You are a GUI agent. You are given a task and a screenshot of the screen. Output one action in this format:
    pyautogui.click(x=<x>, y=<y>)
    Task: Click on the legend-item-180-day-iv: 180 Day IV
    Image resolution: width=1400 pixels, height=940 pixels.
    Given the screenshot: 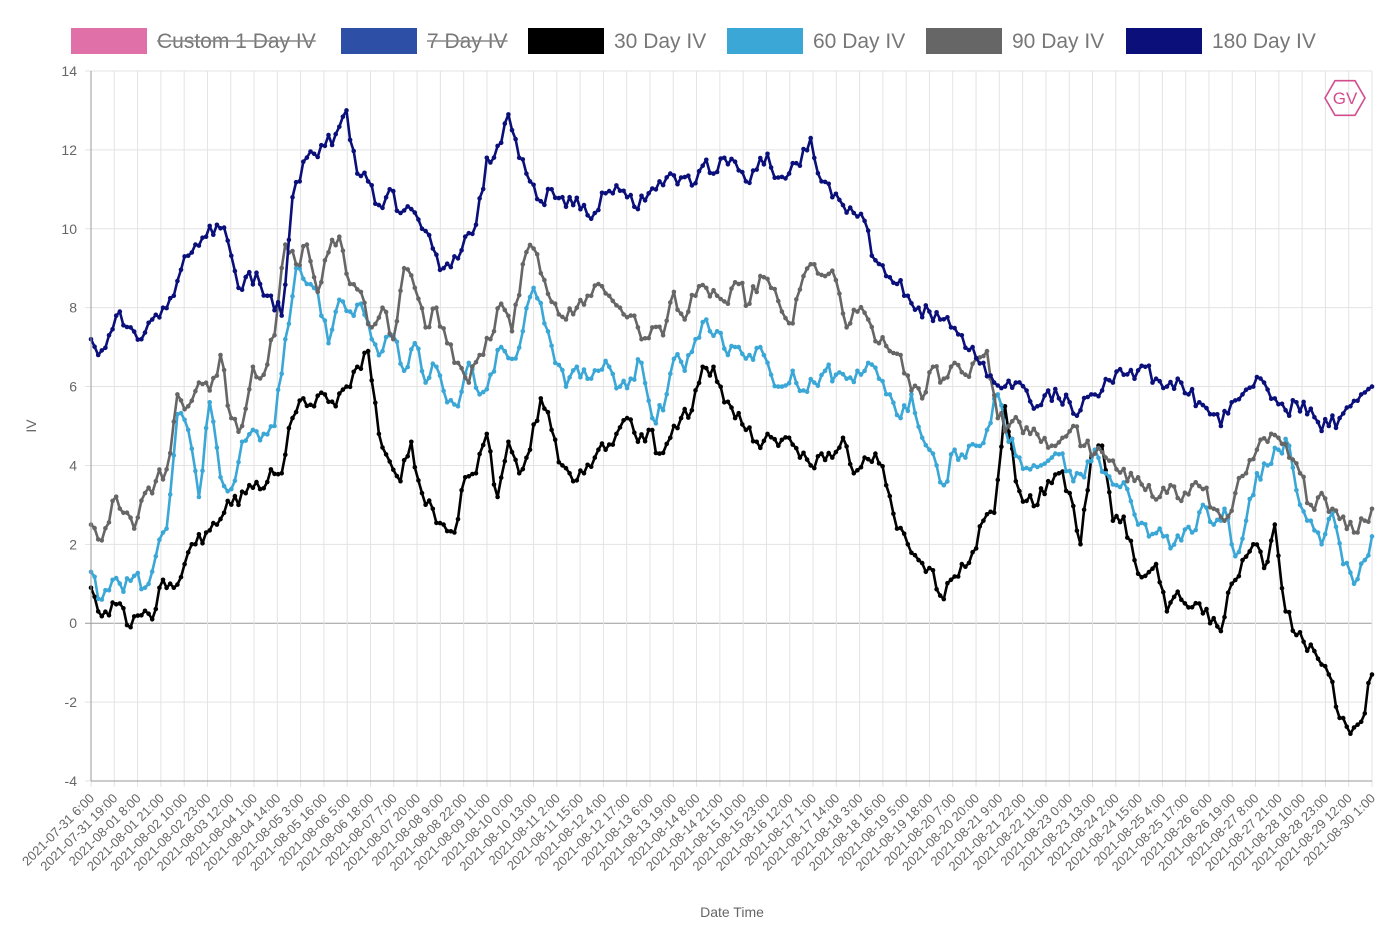 What is the action you would take?
    pyautogui.click(x=1221, y=41)
    